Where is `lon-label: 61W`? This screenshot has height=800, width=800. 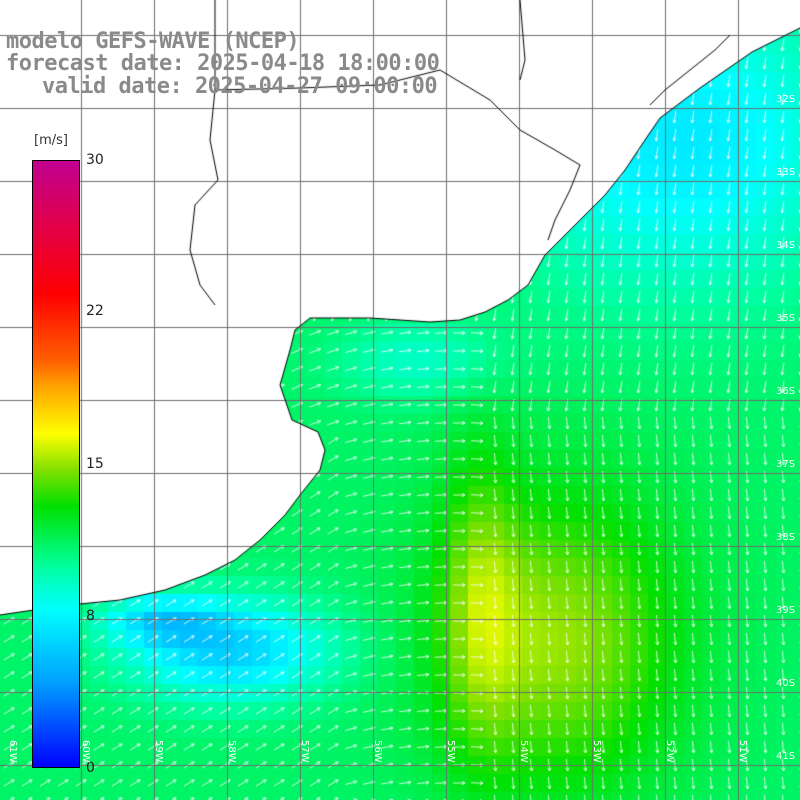
lon-label: 61W is located at coordinates (12, 751).